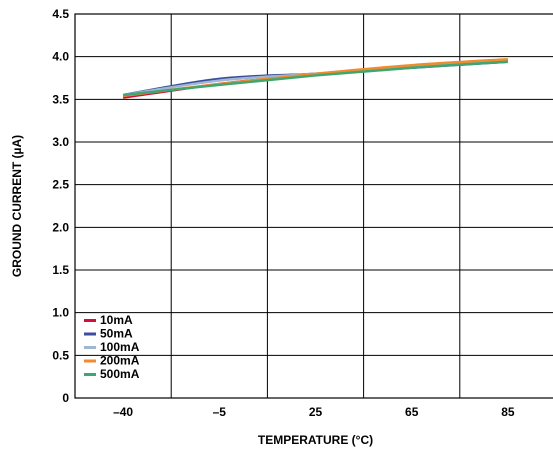 The image size is (553, 454). I want to click on y-tick-label: 2.0, so click(60, 227).